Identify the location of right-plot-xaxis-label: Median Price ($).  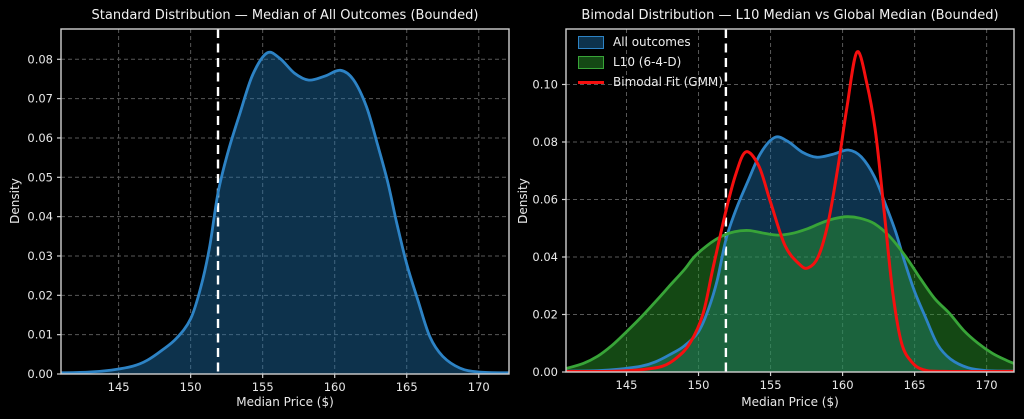
(790, 402).